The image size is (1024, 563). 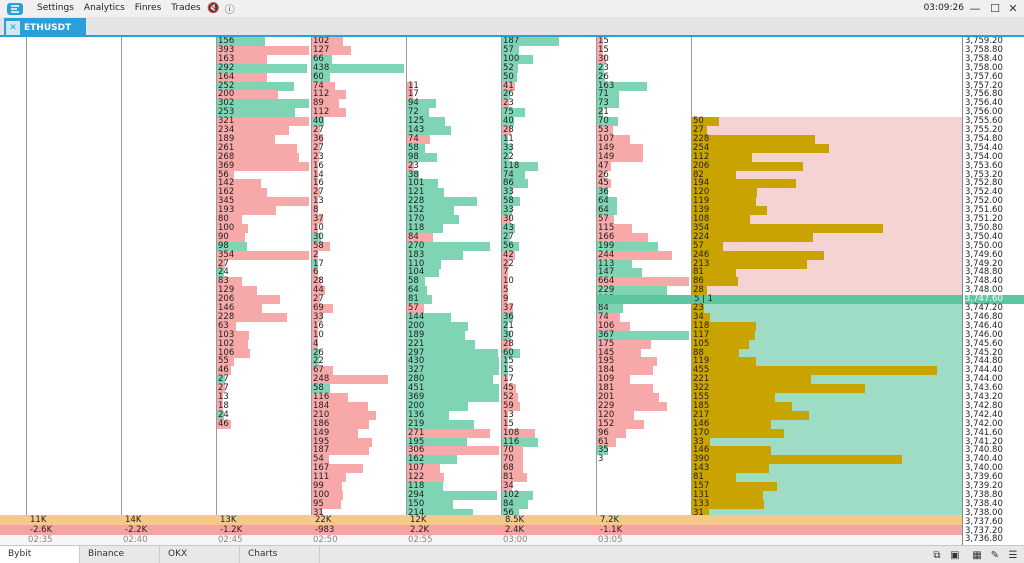 I want to click on volume-cell: 73, so click(x=608, y=104).